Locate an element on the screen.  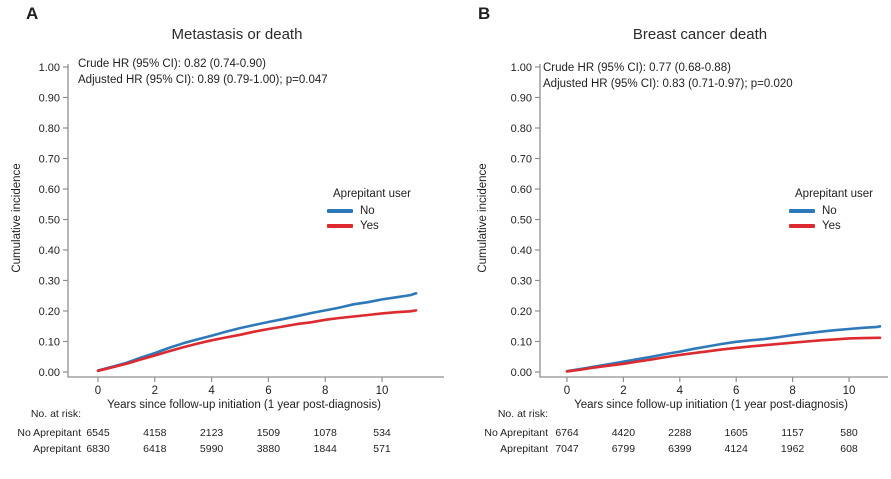
risk-count: 1844 is located at coordinates (325, 449).